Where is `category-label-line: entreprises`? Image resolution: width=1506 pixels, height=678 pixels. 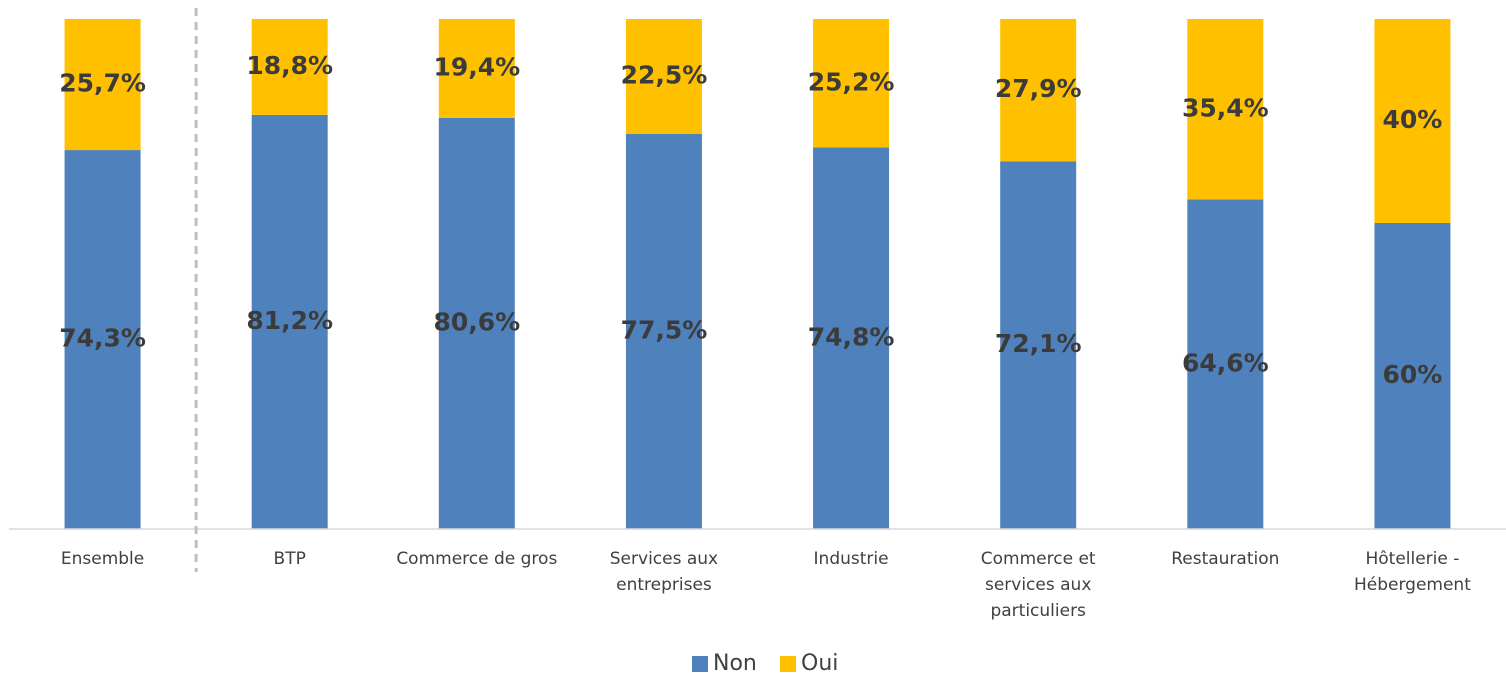 category-label-line: entreprises is located at coordinates (664, 585).